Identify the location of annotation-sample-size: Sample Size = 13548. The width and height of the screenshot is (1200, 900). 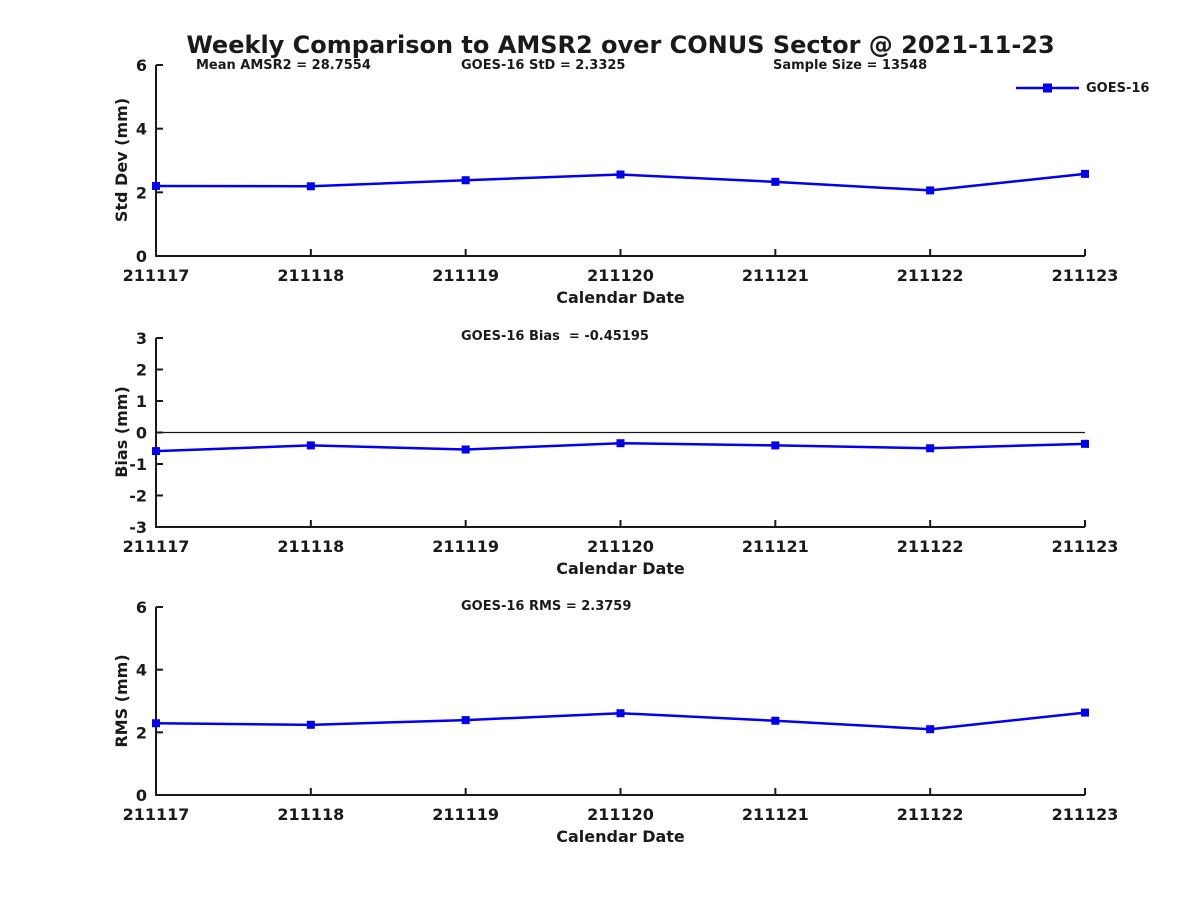
(850, 65).